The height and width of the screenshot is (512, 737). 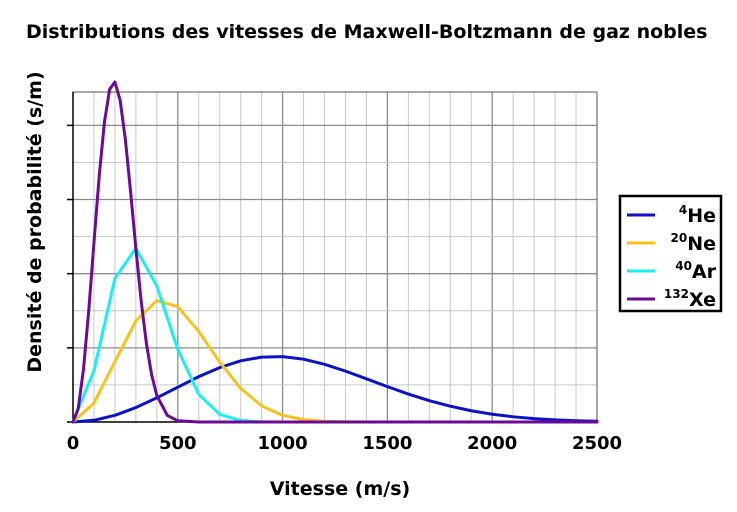 I want to click on legend-mass-number: 40, so click(x=683, y=266).